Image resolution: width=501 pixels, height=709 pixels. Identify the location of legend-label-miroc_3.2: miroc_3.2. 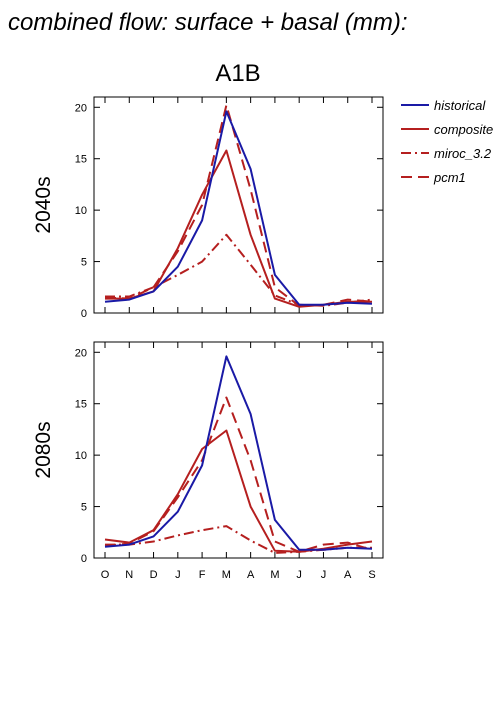
(463, 153).